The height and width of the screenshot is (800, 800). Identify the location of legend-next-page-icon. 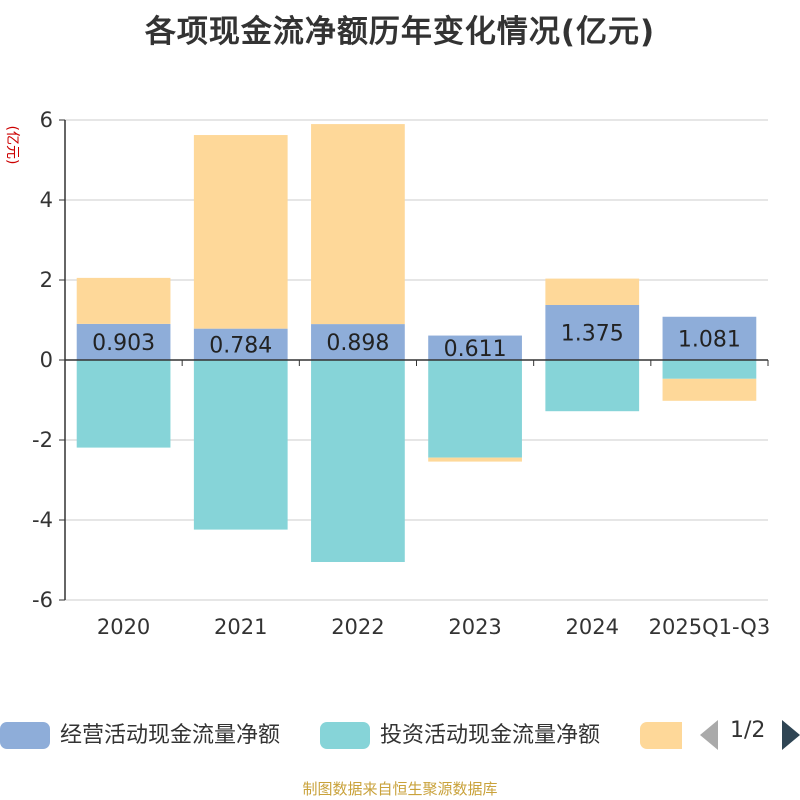
(791, 735).